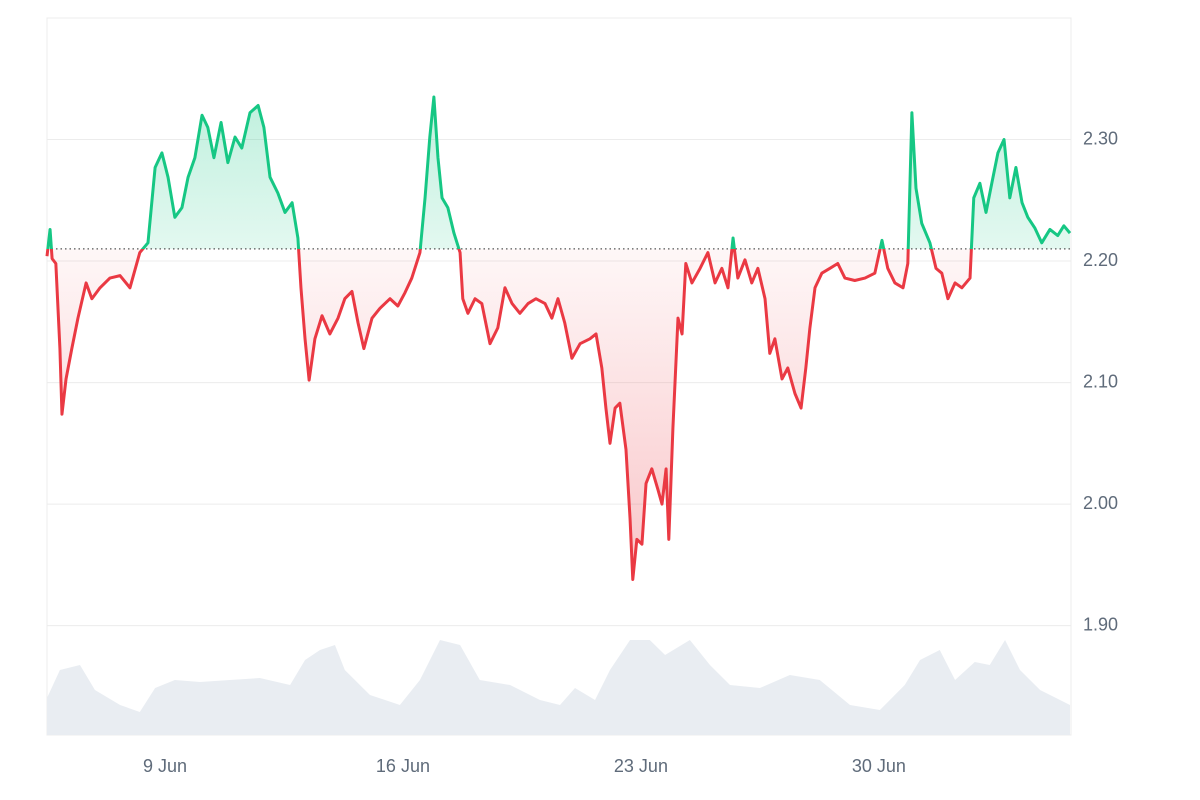  What do you see at coordinates (1100, 260) in the screenshot?
I see `y-tick-label: 2.20` at bounding box center [1100, 260].